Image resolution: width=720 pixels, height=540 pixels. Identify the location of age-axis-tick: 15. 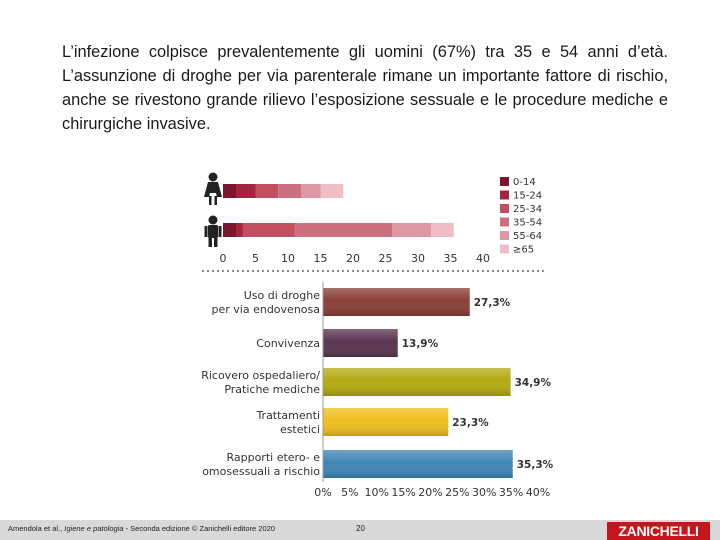
(321, 258).